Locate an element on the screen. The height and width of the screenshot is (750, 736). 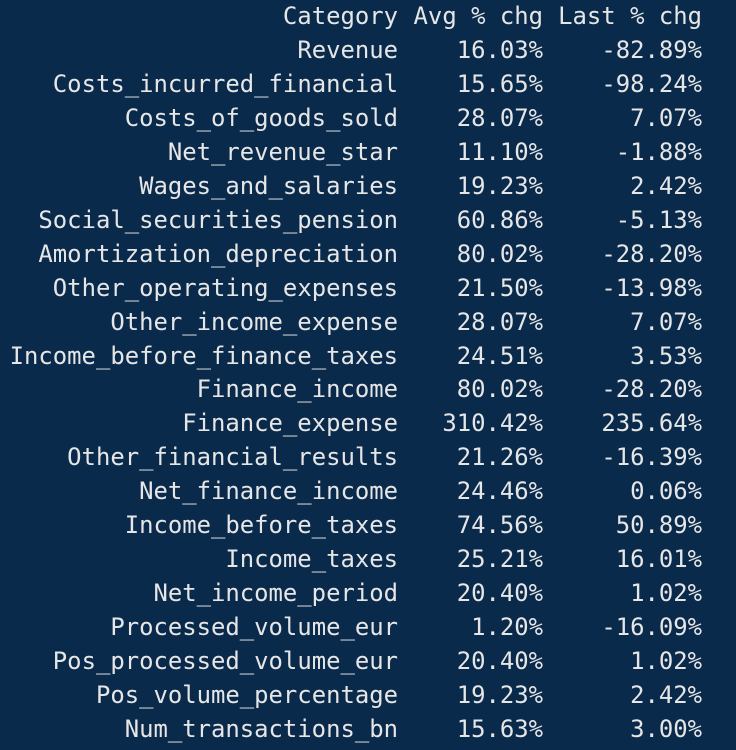
category-cell: Pos_processed_volume_eur is located at coordinates (225, 661).